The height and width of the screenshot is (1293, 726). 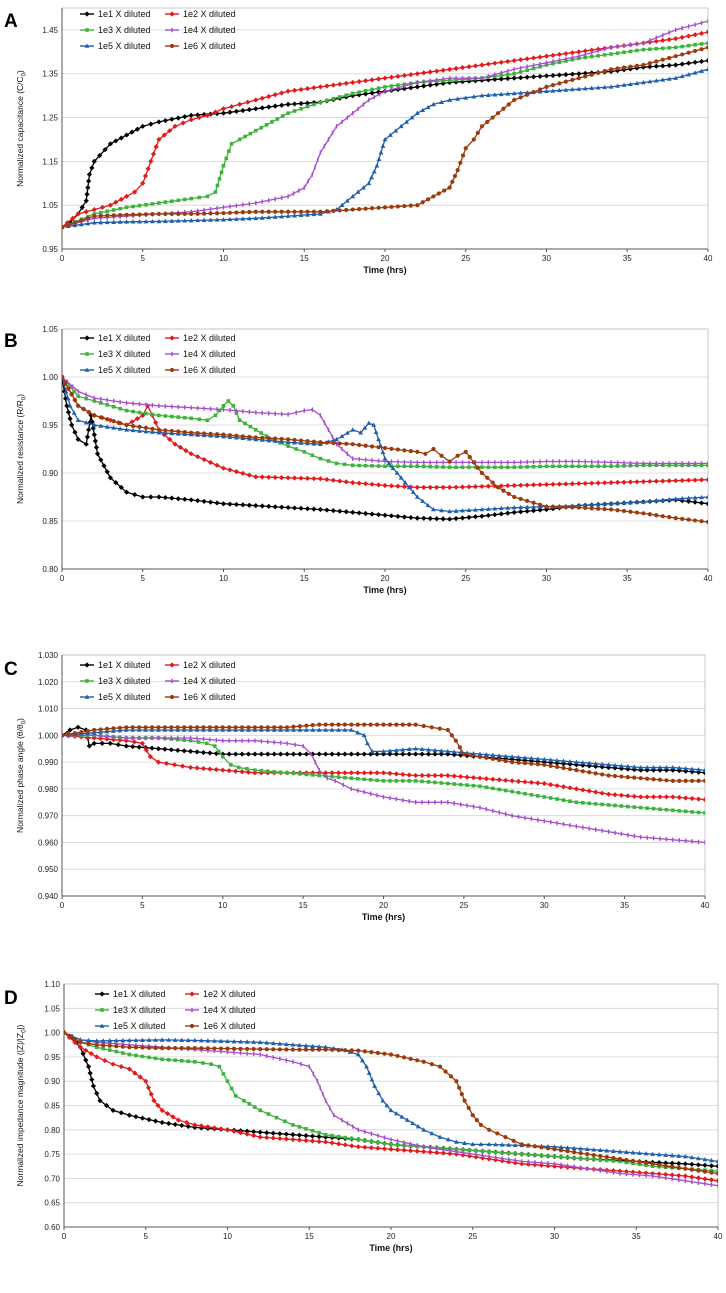 I want to click on panel-a-ytick-label: 1.35, so click(x=50, y=74).